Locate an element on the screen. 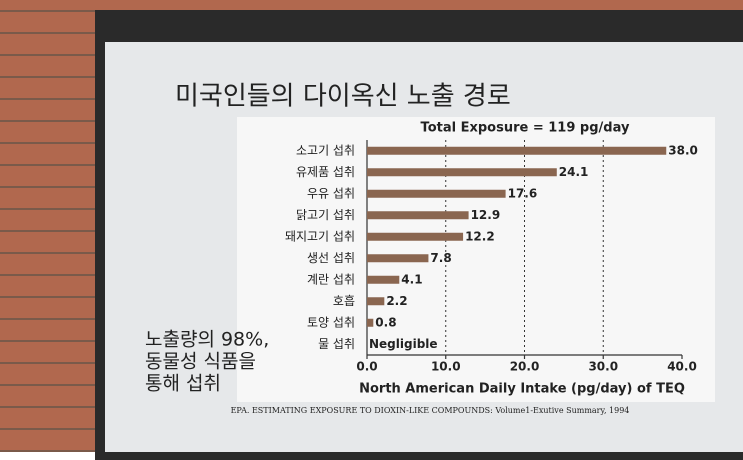 Image resolution: width=743 pixels, height=460 pixels. value-label: 17.6 is located at coordinates (523, 193).